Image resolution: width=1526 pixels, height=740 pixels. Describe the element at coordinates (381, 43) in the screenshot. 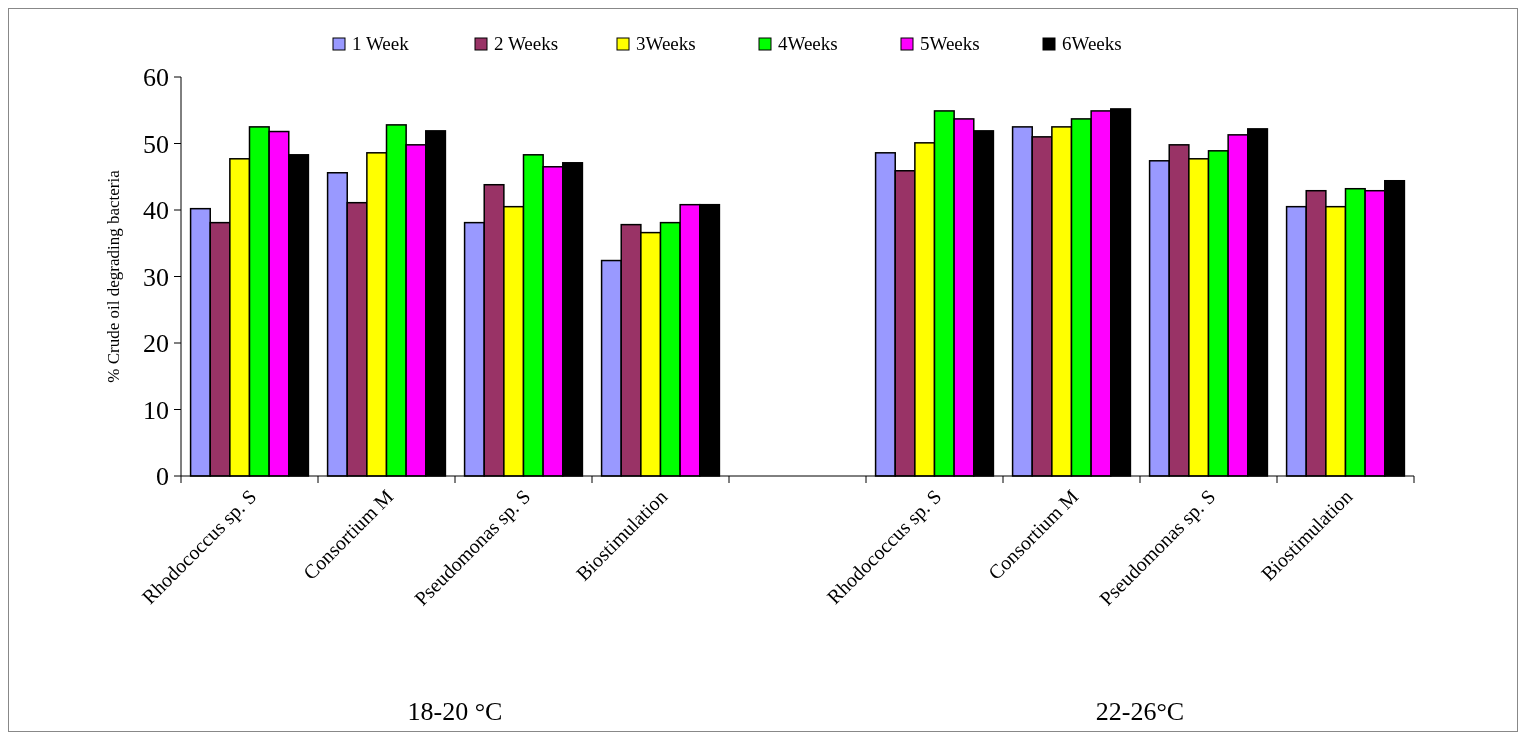

I see `legend-label: 1 Week` at that location.